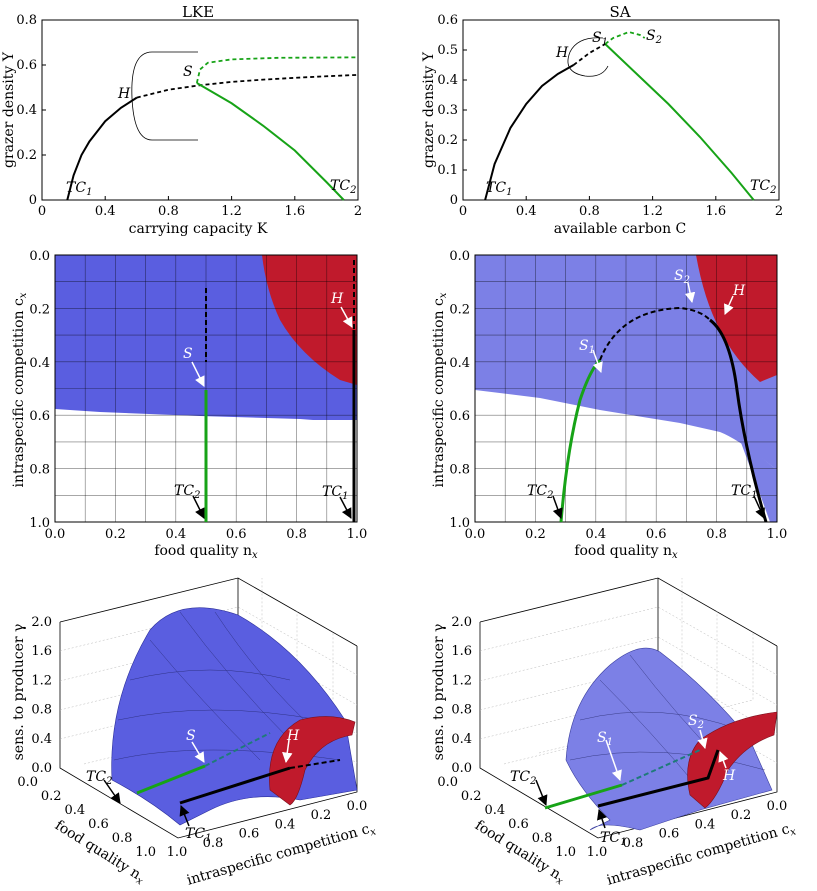  I want to click on x-tick-label: 1.6, so click(294, 211).